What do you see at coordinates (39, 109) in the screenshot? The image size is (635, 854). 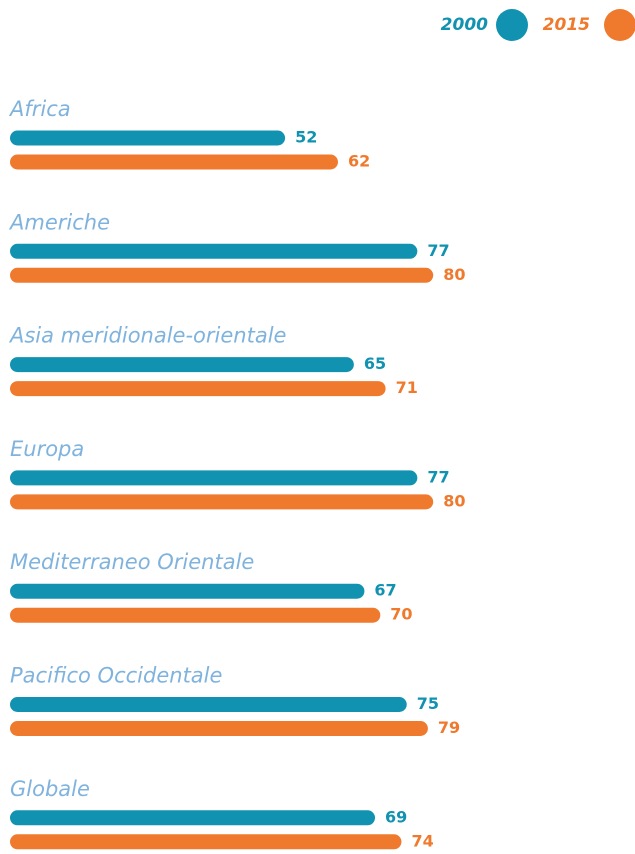 I see `category-label: Africa` at bounding box center [39, 109].